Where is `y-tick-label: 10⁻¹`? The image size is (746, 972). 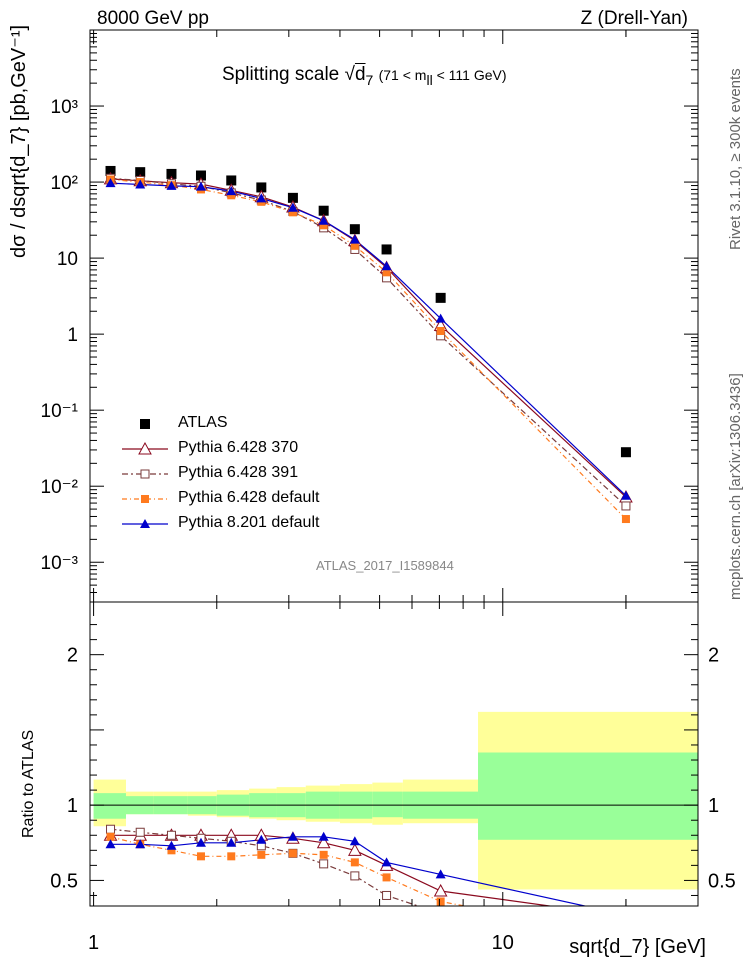 y-tick-label: 10⁻¹ is located at coordinates (60, 411).